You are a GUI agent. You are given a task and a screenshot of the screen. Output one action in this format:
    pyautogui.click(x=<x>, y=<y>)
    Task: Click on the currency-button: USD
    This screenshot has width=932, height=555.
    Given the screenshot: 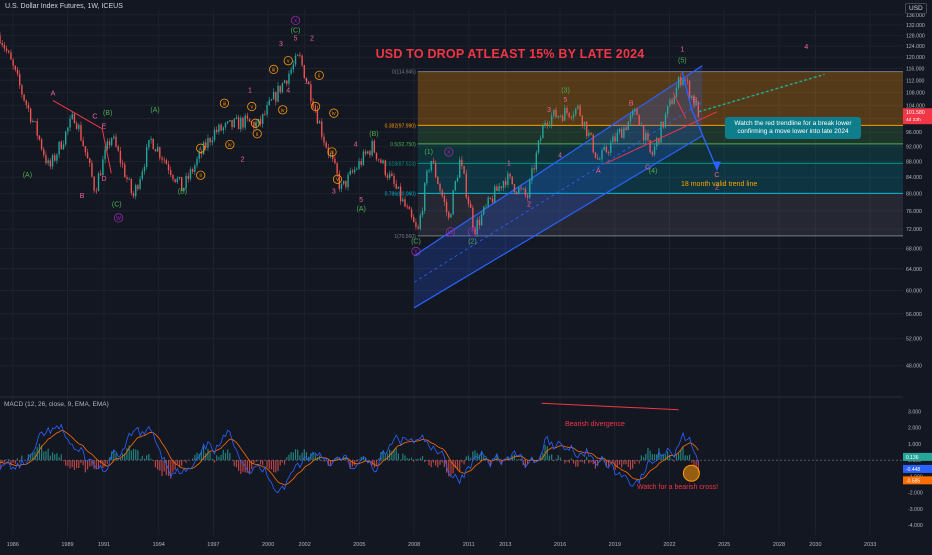 What is the action you would take?
    pyautogui.click(x=916, y=8)
    